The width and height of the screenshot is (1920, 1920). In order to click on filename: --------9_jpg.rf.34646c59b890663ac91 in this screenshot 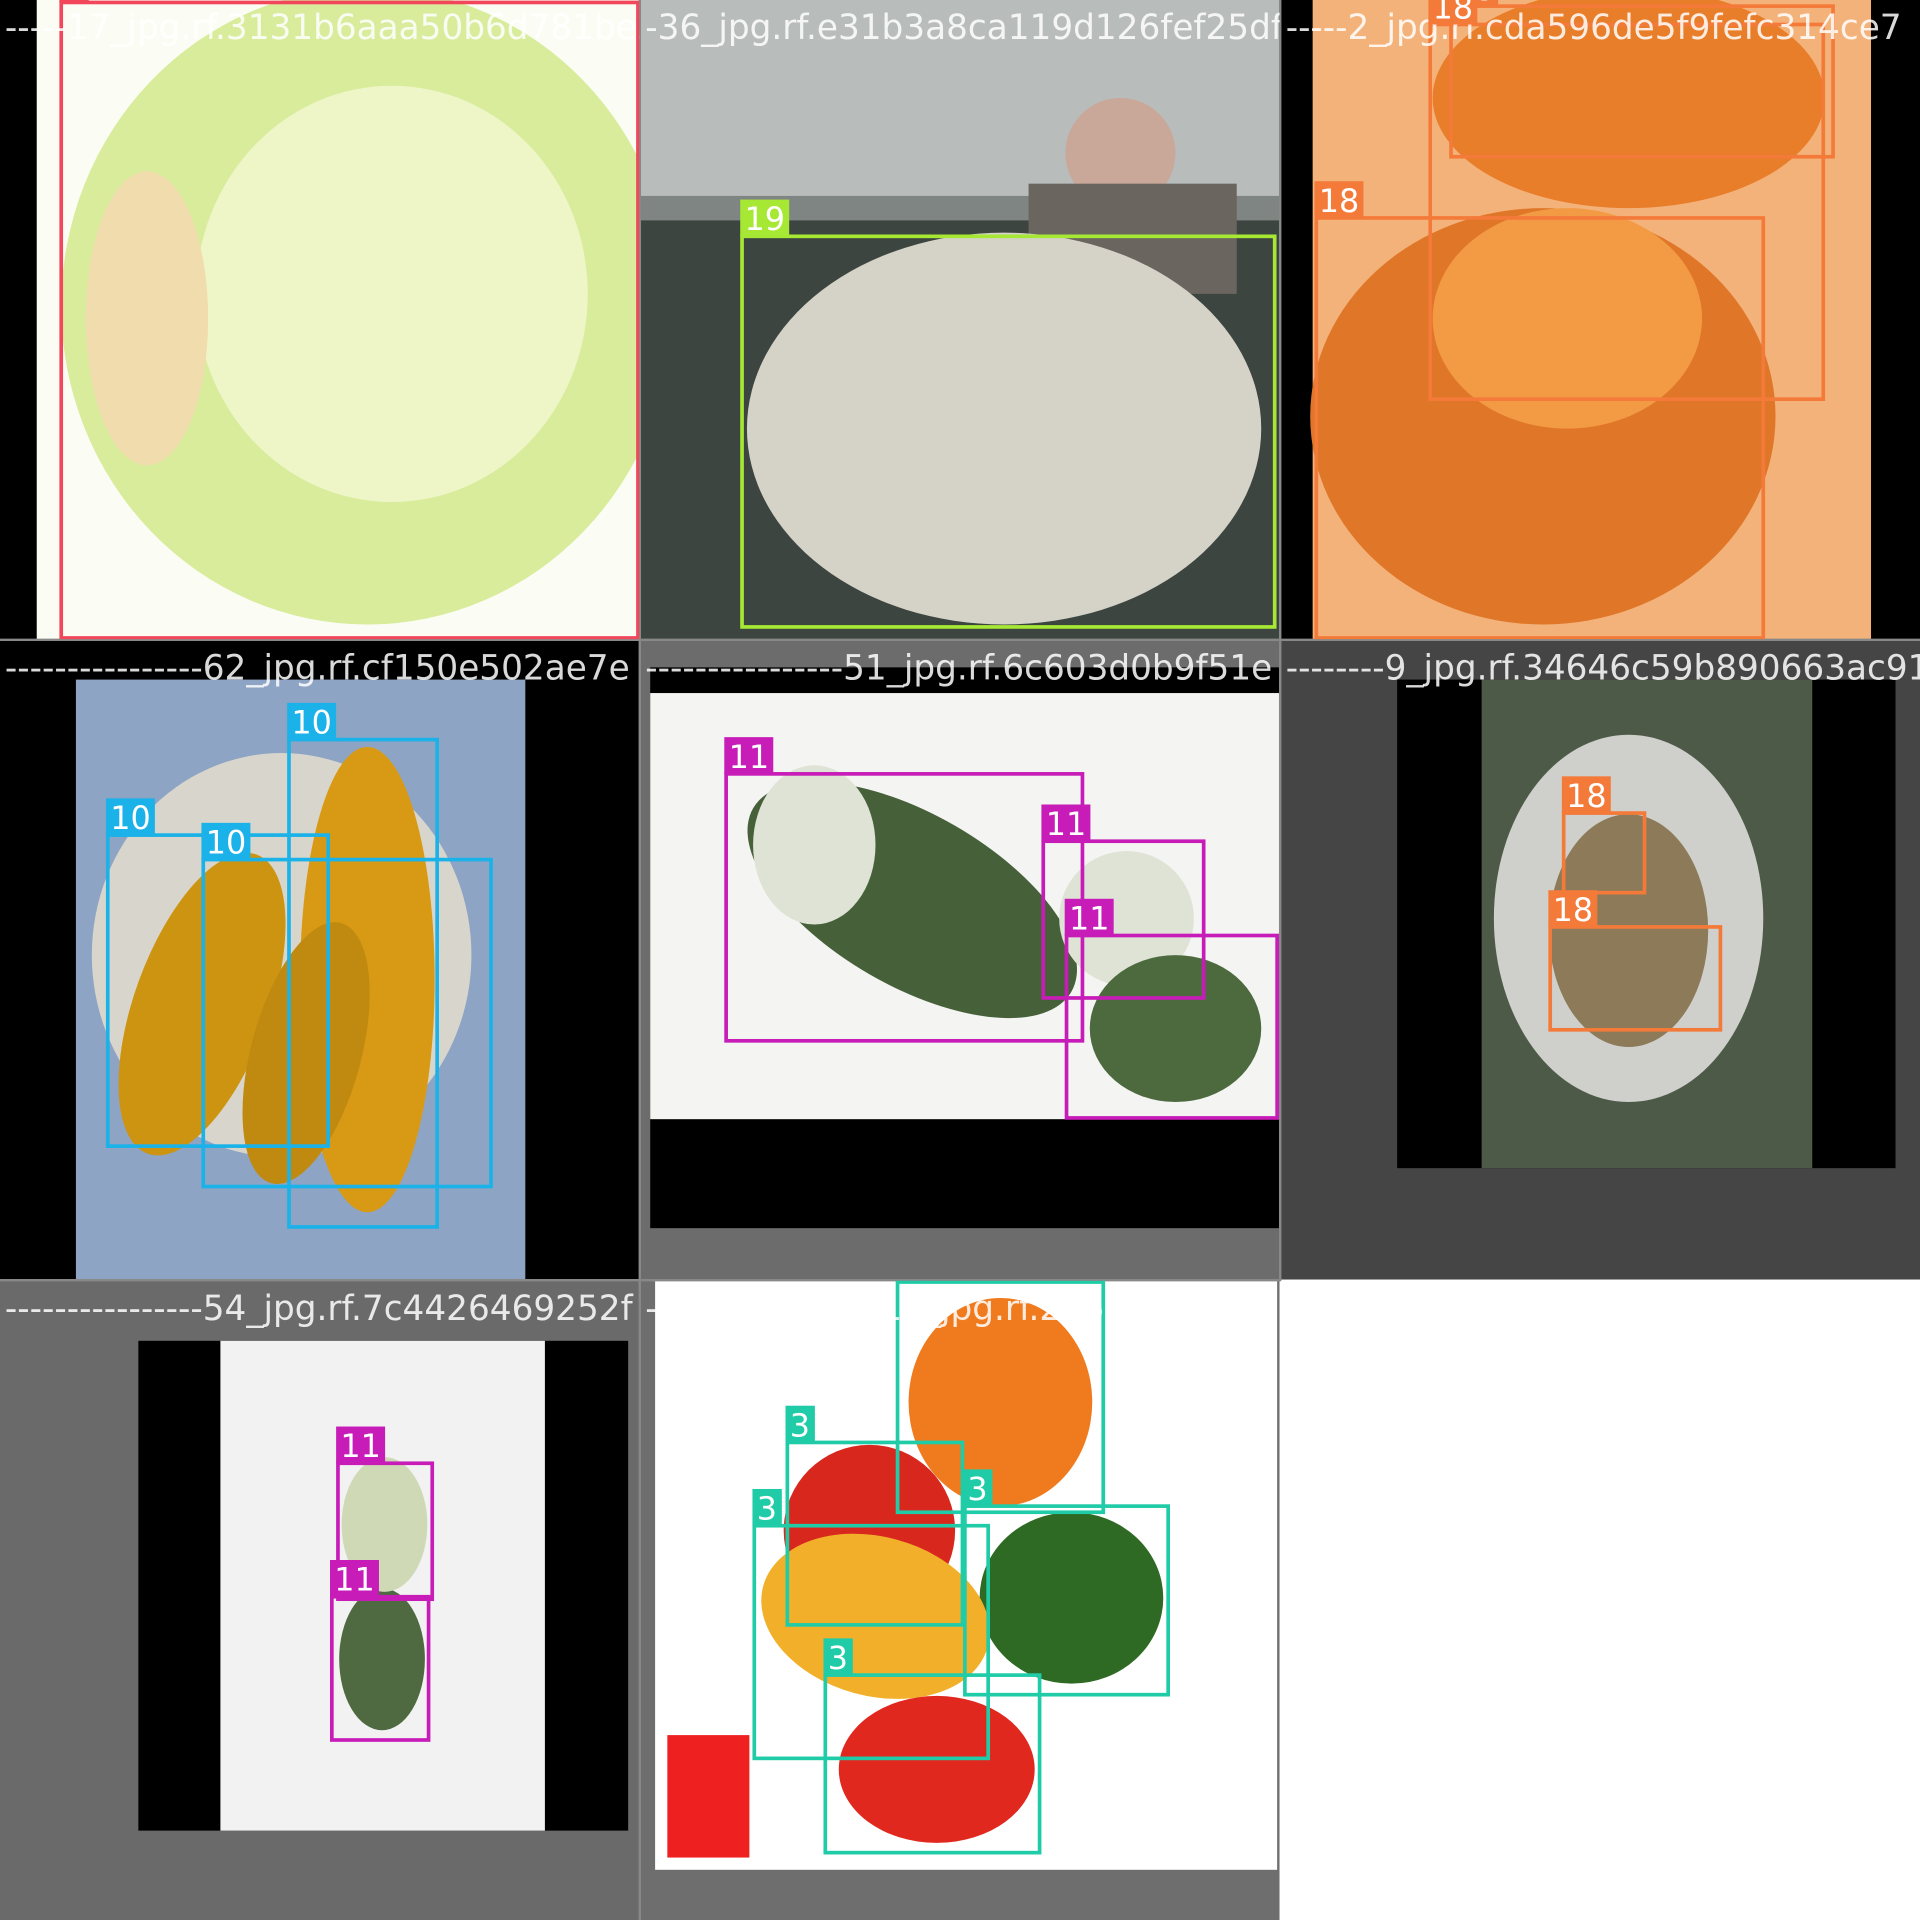, I will do `click(1603, 669)`.